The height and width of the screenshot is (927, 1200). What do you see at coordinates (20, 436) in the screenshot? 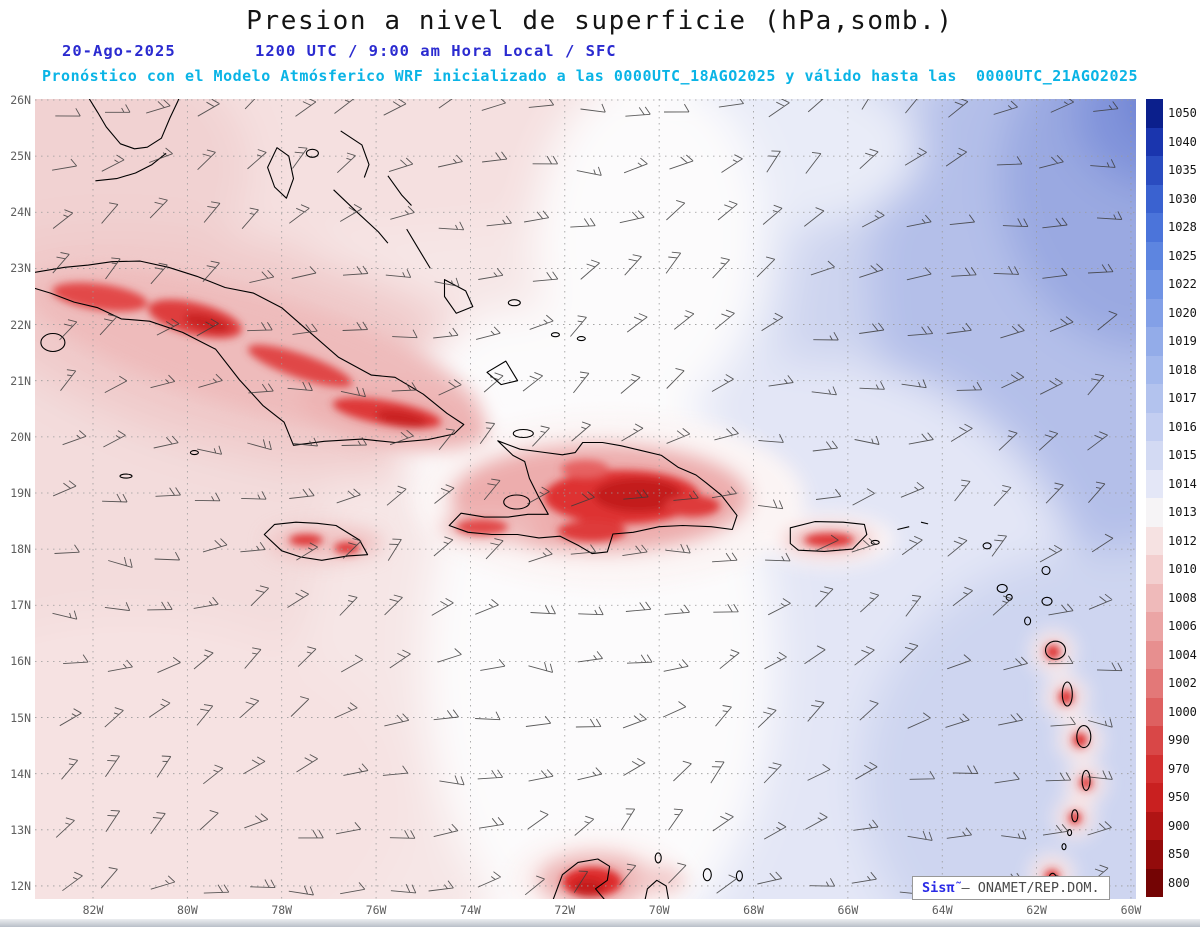
I see `lat-label: 20N` at bounding box center [20, 436].